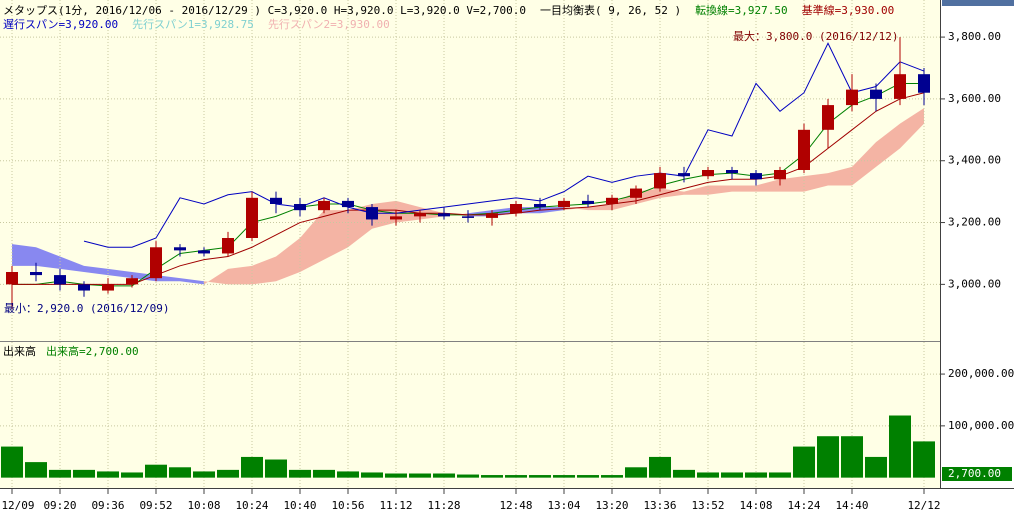 The height and width of the screenshot is (524, 1014). Describe the element at coordinates (923, 505) in the screenshot. I see `x-tick-label: 12/12` at that location.